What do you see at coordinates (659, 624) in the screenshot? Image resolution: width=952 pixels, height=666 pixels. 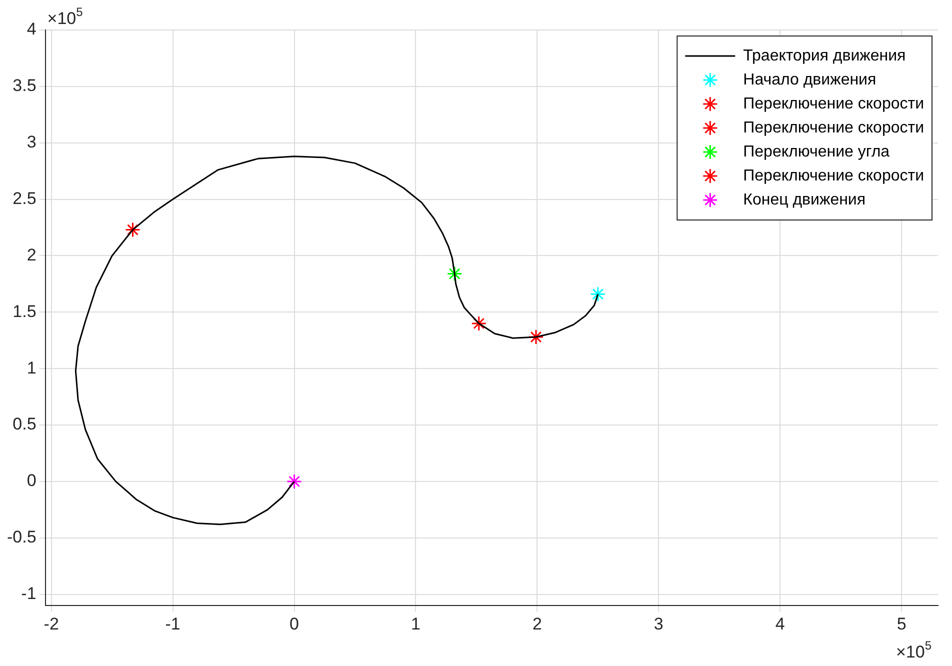 I see `x-tick-label: 3` at bounding box center [659, 624].